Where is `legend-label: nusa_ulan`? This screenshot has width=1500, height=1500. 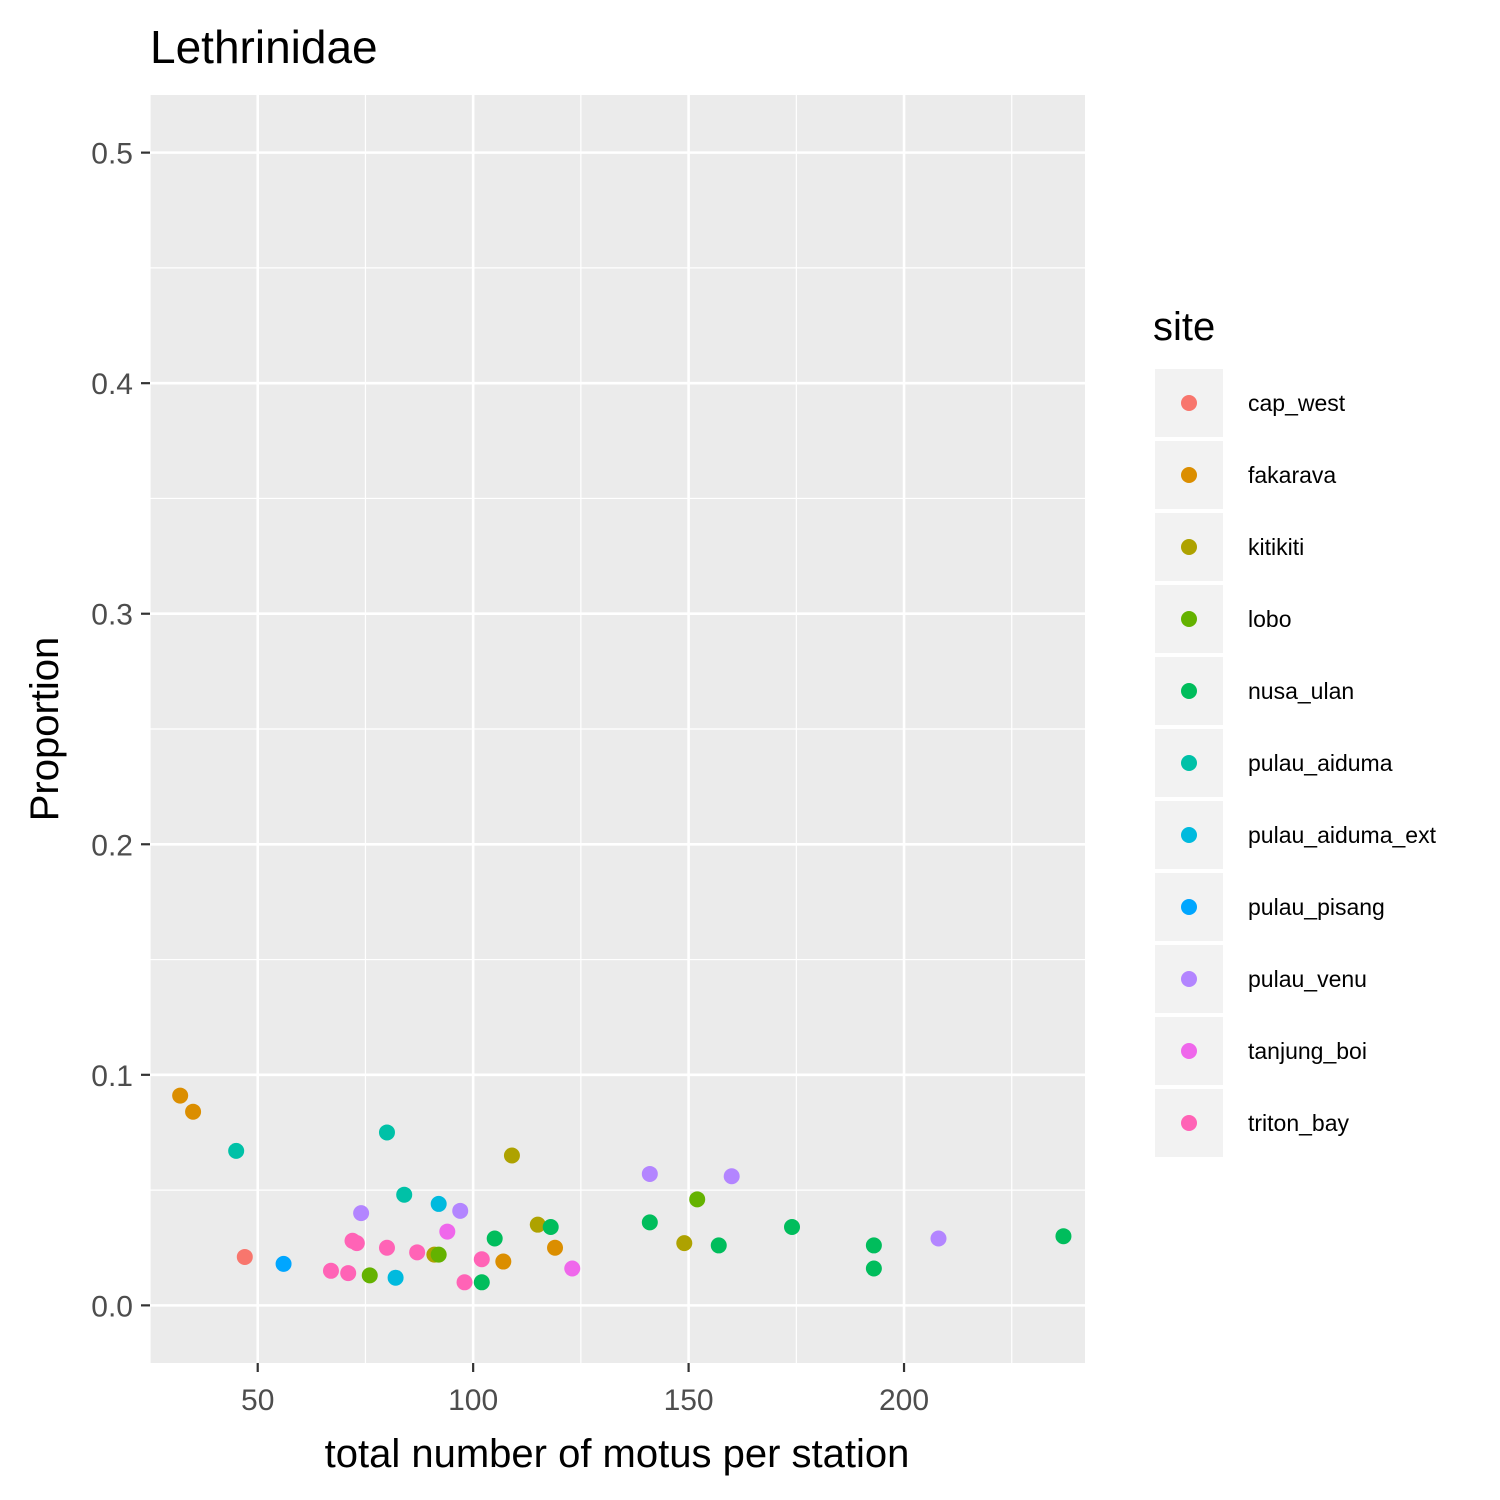 legend-label: nusa_ulan is located at coordinates (1301, 691).